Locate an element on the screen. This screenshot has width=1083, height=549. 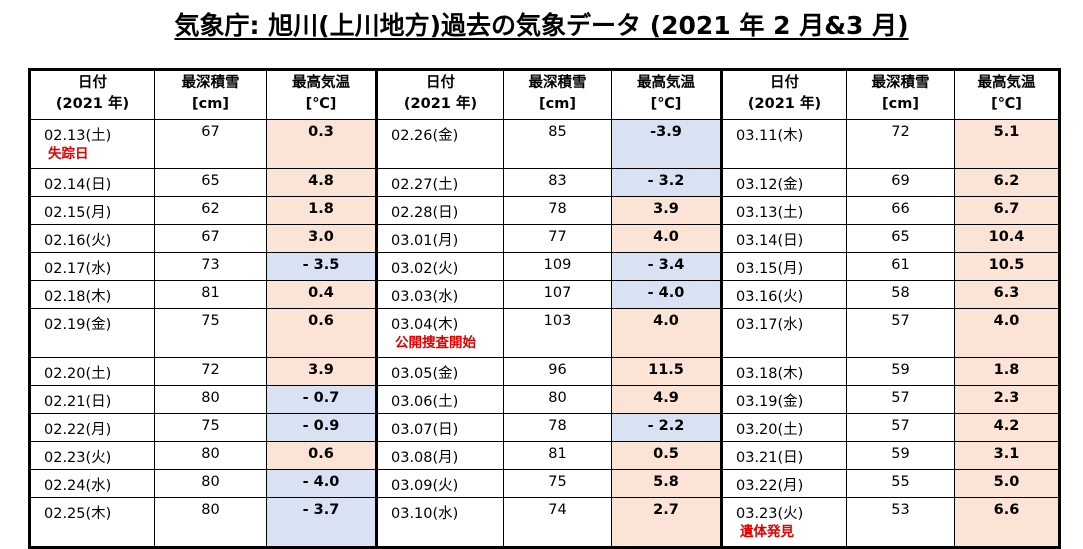
date-cell: 02.25(木) is located at coordinates (92, 522).